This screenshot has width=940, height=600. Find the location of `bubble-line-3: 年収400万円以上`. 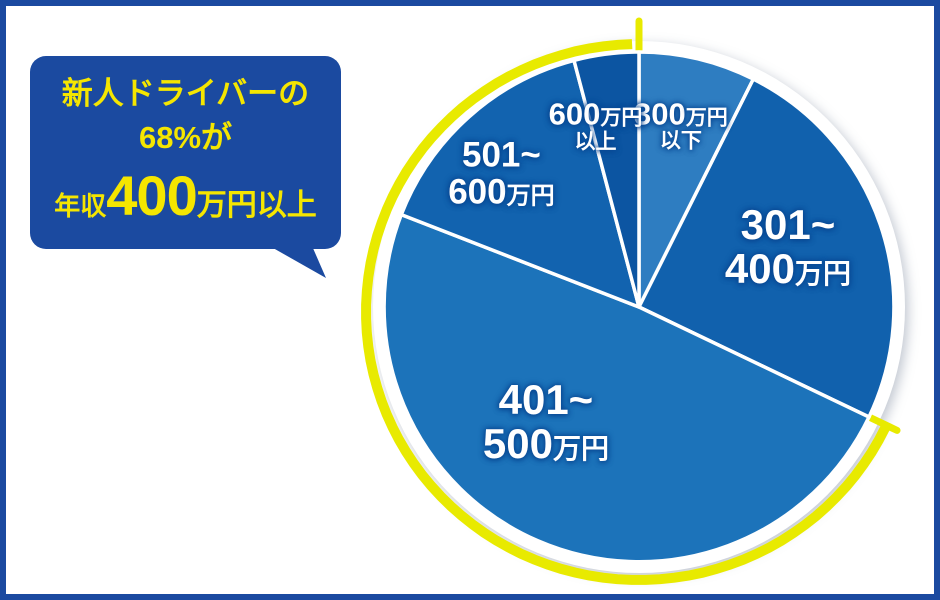

bubble-line-3: 年収400万円以上 is located at coordinates (185, 195).